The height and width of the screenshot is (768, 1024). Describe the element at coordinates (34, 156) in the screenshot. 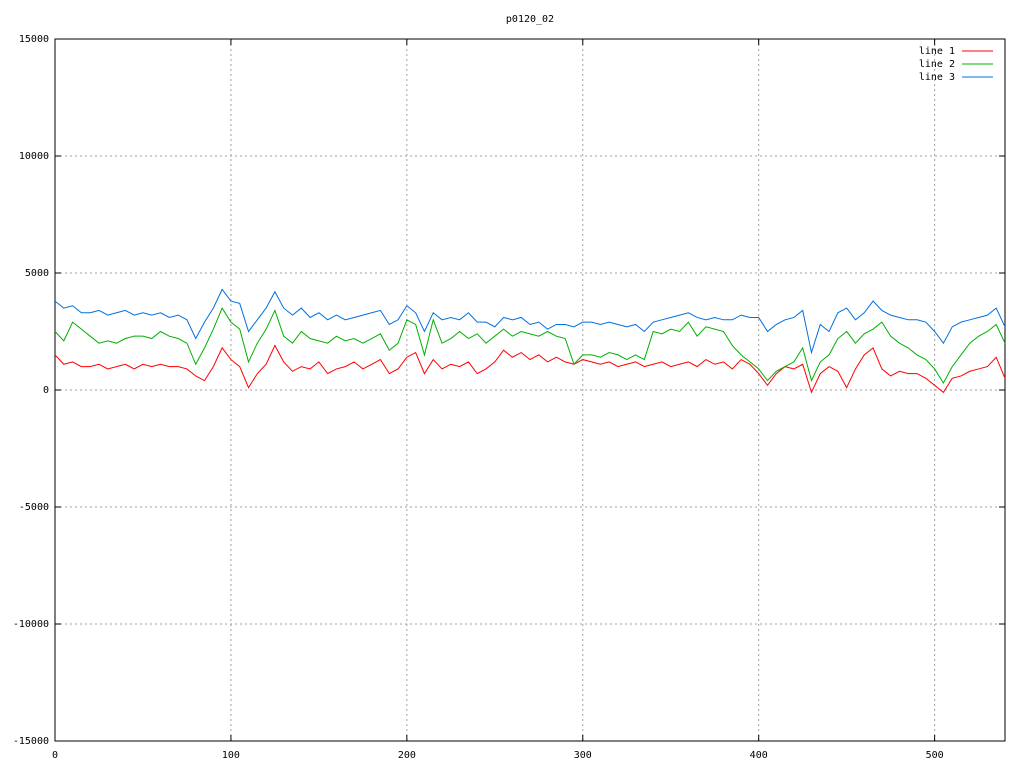

I see `y-tick-label: 10000` at that location.